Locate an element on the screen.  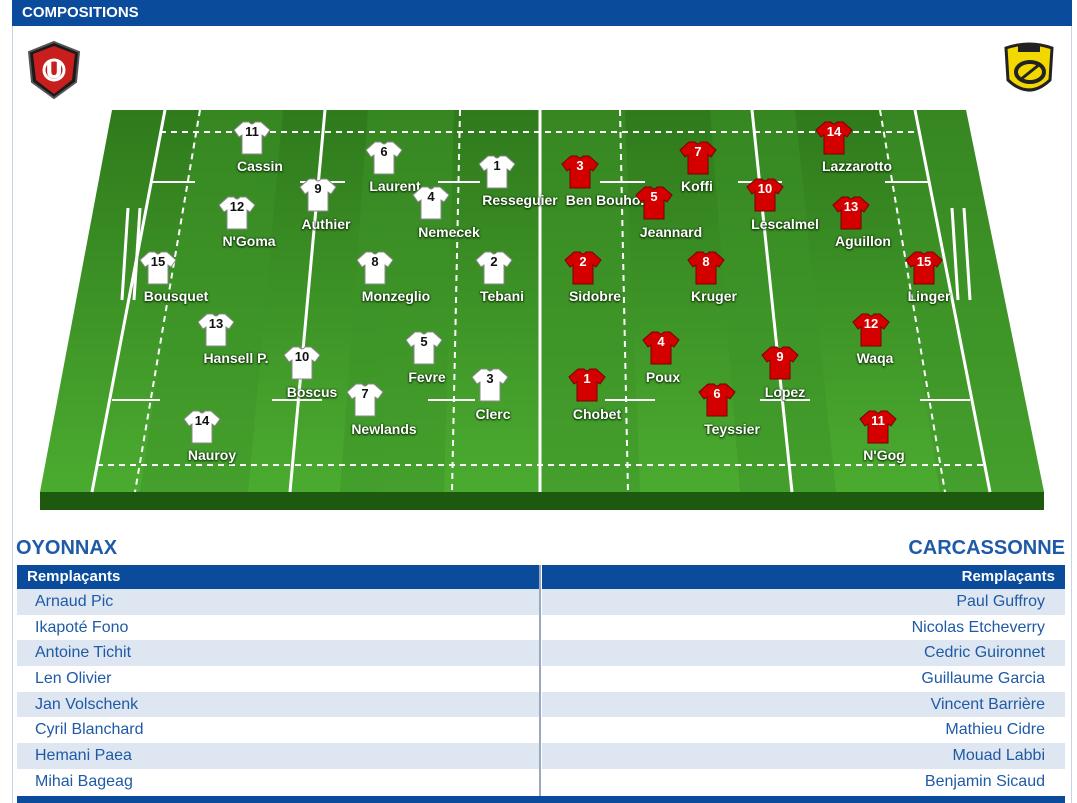
jersey-number: 5 is located at coordinates (424, 341).